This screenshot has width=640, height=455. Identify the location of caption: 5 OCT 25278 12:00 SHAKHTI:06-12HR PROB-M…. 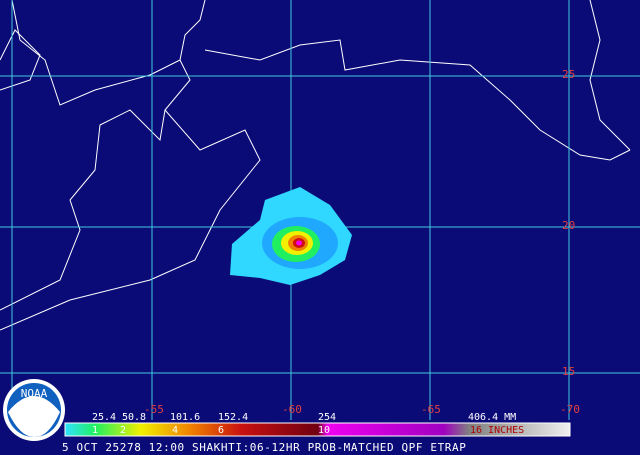
(264, 447).